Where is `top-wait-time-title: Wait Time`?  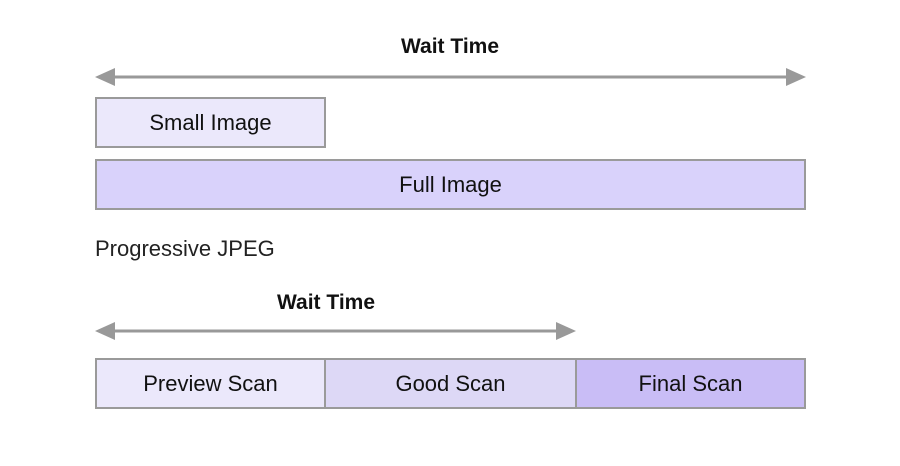
top-wait-time-title: Wait Time is located at coordinates (450, 46).